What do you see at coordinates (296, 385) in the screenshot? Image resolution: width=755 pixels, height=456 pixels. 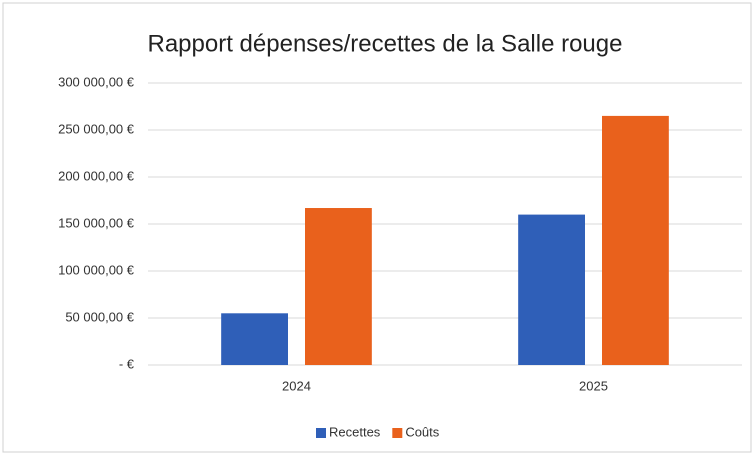 I see `x-tick-label: 2024` at bounding box center [296, 385].